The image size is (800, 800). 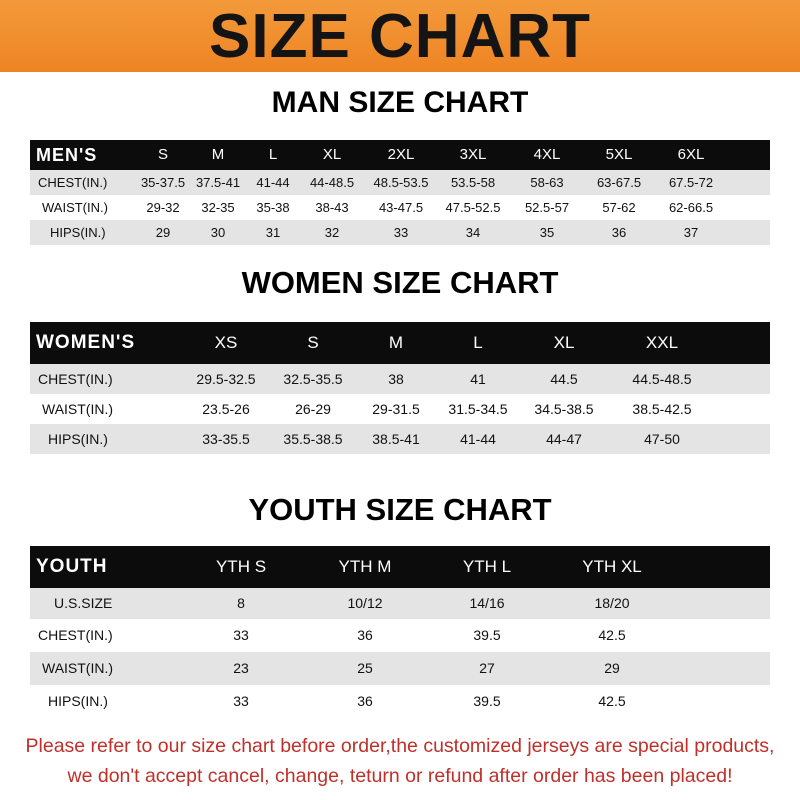 What do you see at coordinates (332, 232) in the screenshot?
I see `size-value: 32` at bounding box center [332, 232].